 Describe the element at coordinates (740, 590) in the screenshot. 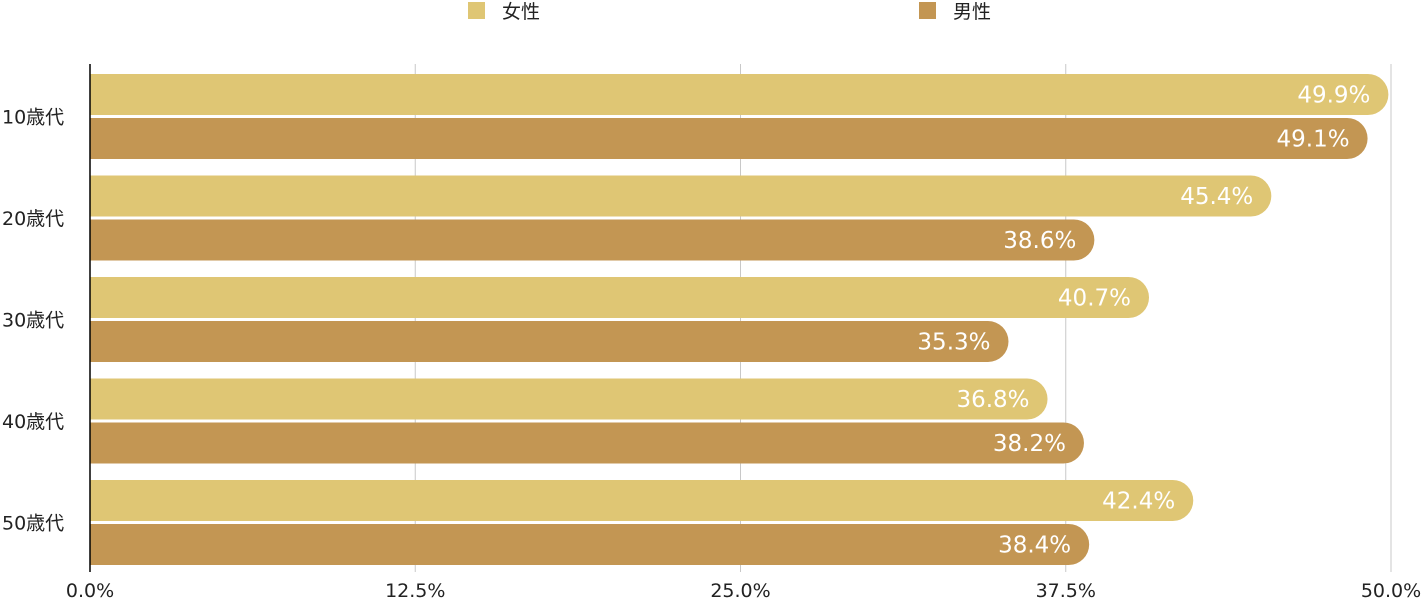

I see `x-tick-label: 25.0%` at that location.